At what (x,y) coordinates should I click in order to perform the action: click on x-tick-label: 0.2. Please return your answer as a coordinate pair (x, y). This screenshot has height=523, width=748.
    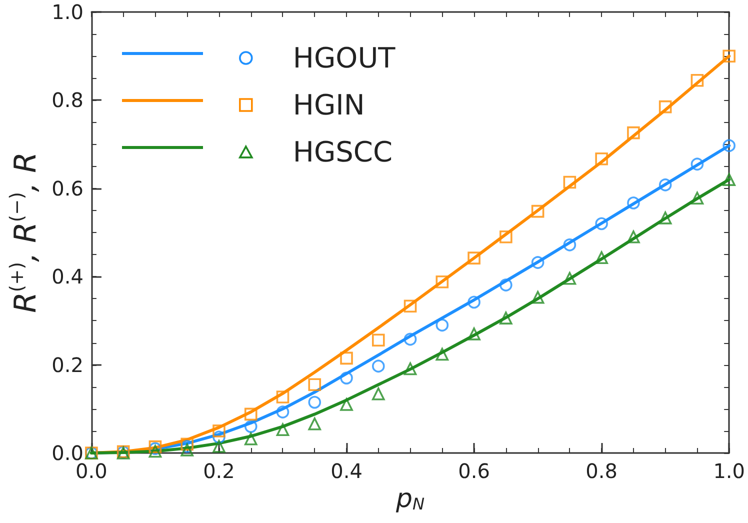
    Looking at the image, I should click on (219, 471).